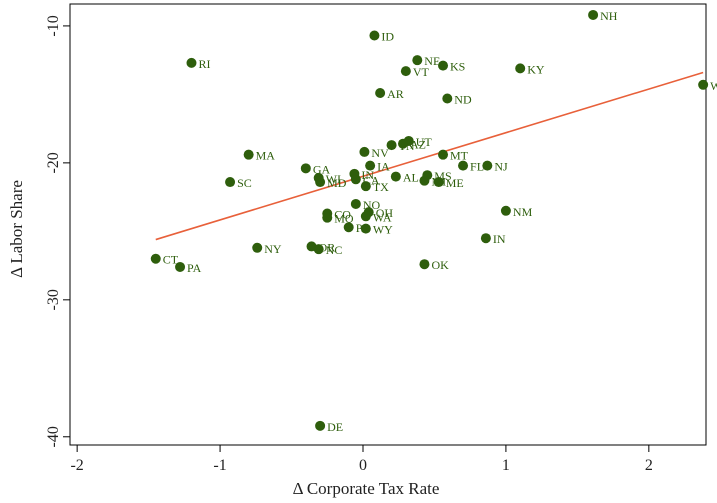 The image size is (717, 503). Describe the element at coordinates (204, 64) in the screenshot. I see `point-label: RI` at that location.